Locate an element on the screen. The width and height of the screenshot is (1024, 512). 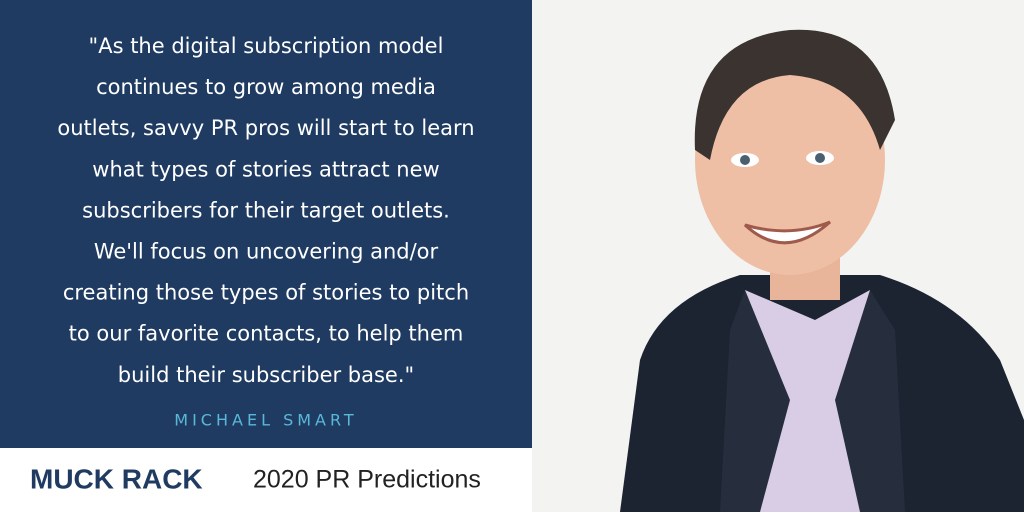
footer-band is located at coordinates (266, 480).